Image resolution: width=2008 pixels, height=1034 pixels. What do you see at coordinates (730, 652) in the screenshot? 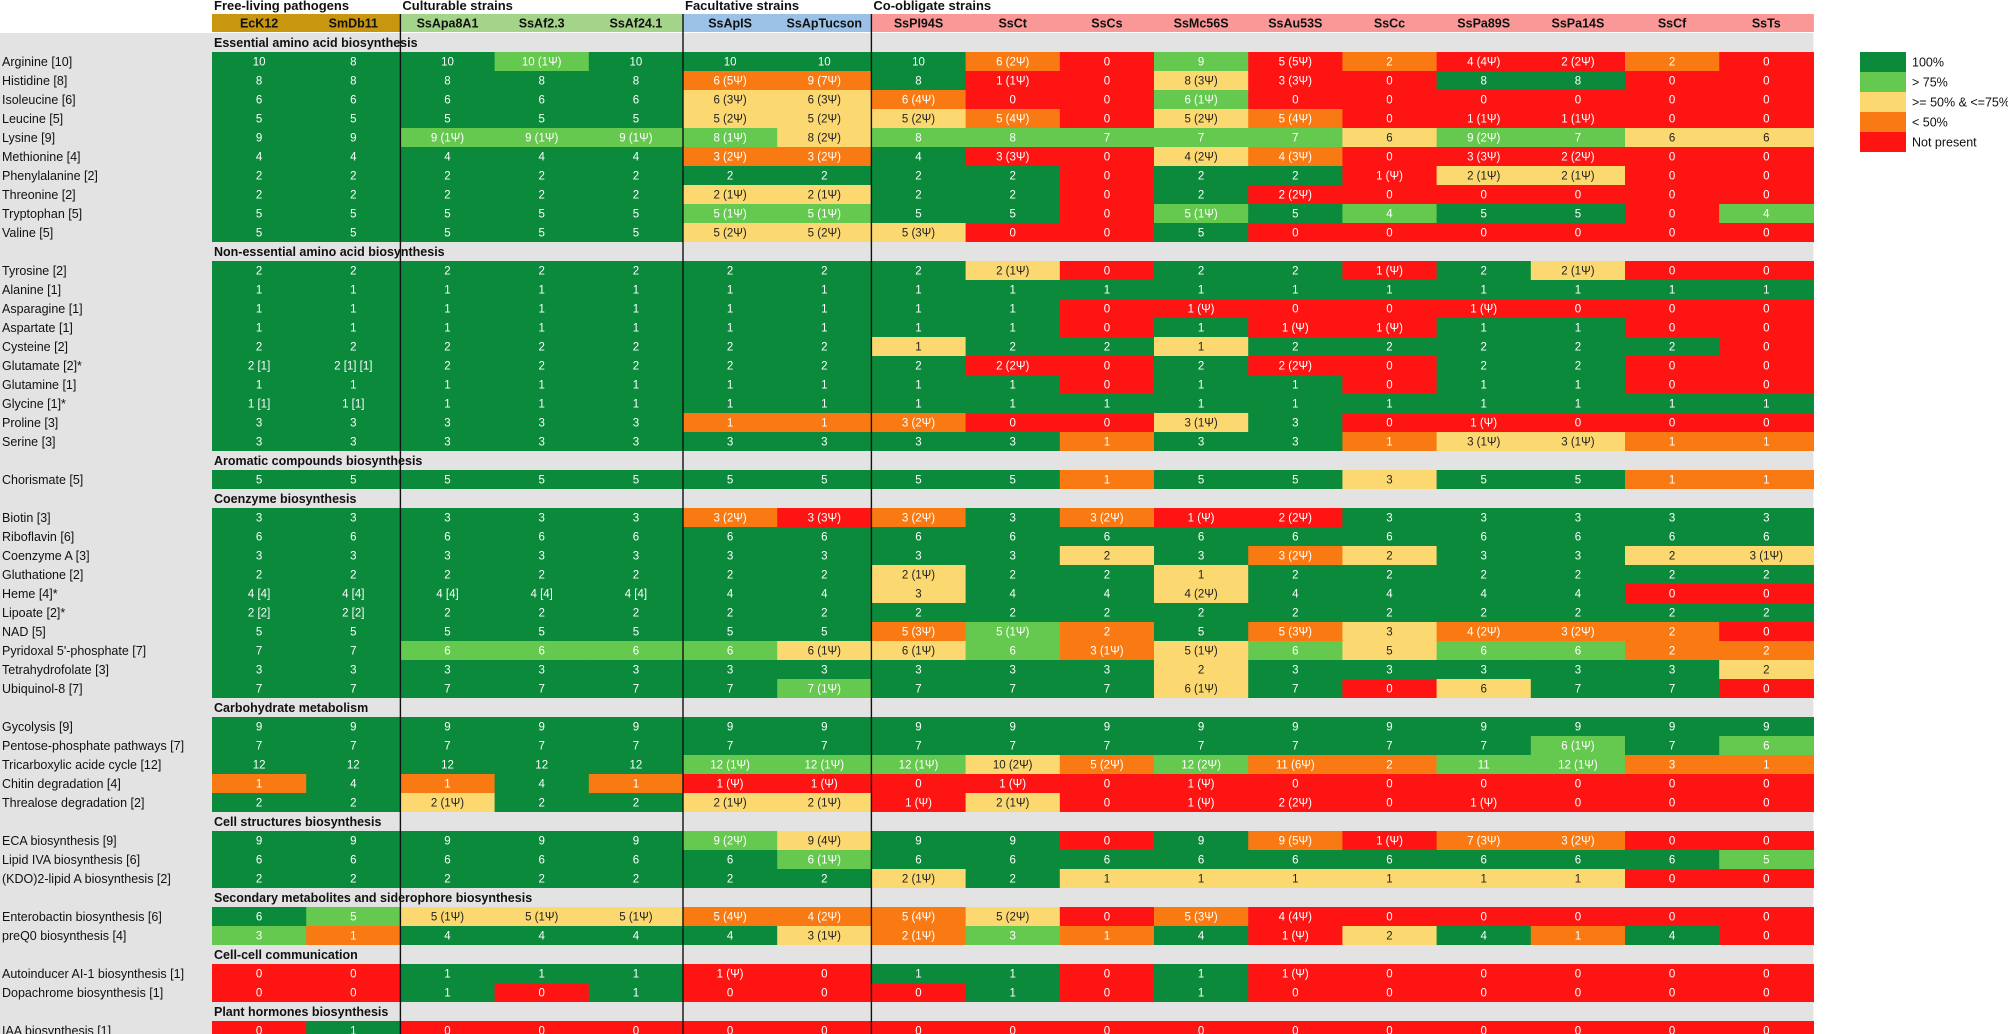
I see `cell-value: 6` at bounding box center [730, 652].